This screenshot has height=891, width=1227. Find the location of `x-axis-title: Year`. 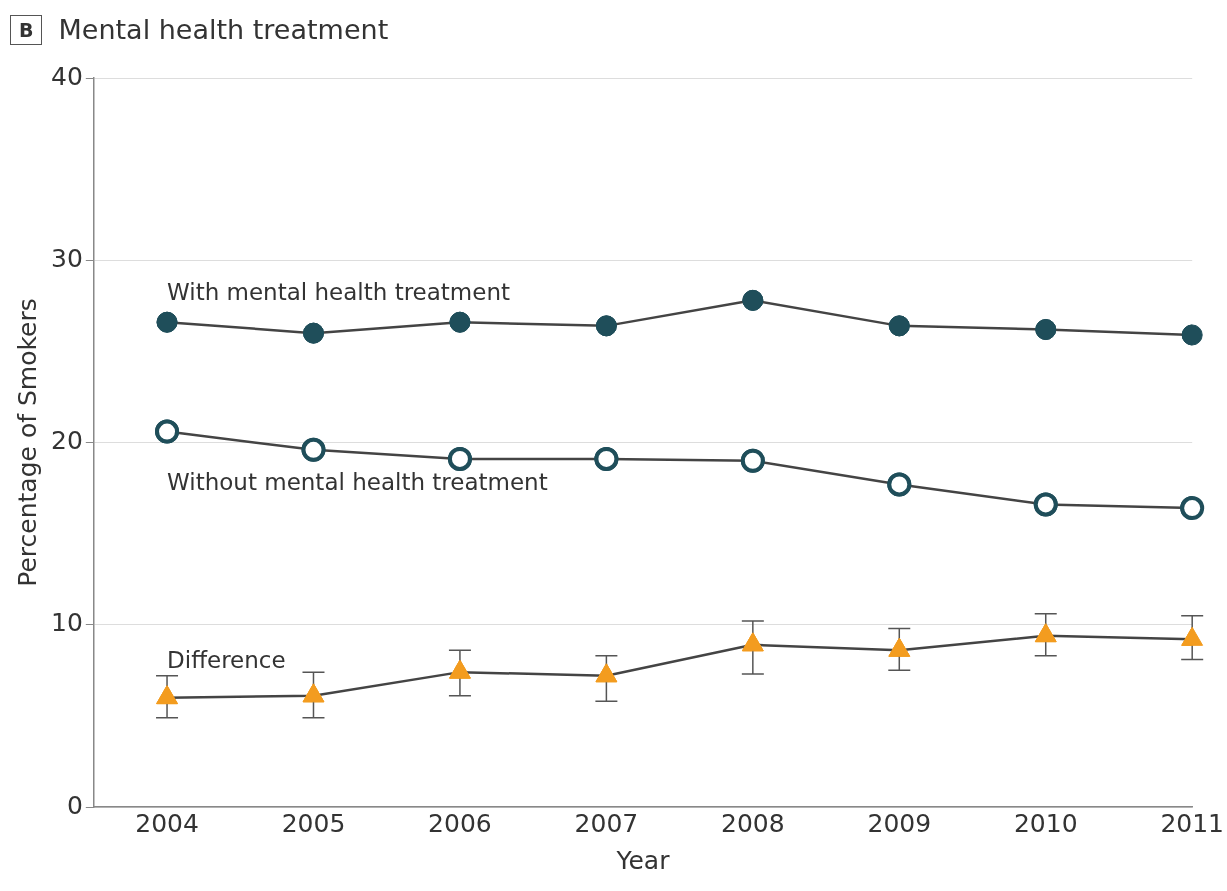

x-axis-title: Year is located at coordinates (643, 860).